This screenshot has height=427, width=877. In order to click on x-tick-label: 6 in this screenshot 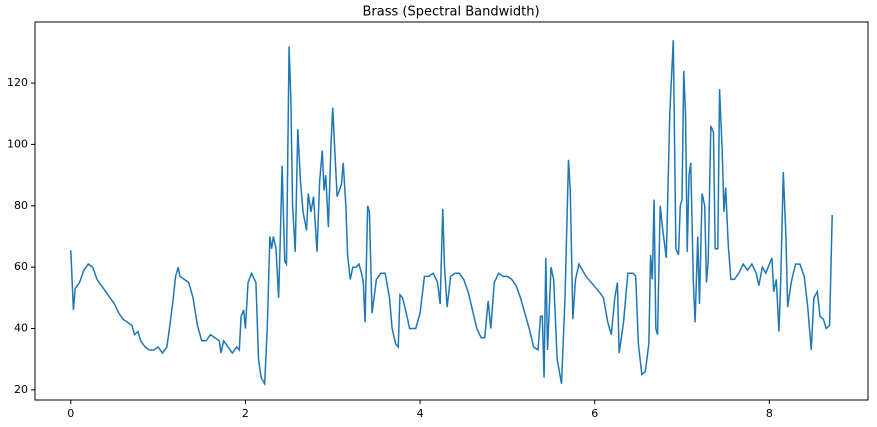, I will do `click(594, 413)`.